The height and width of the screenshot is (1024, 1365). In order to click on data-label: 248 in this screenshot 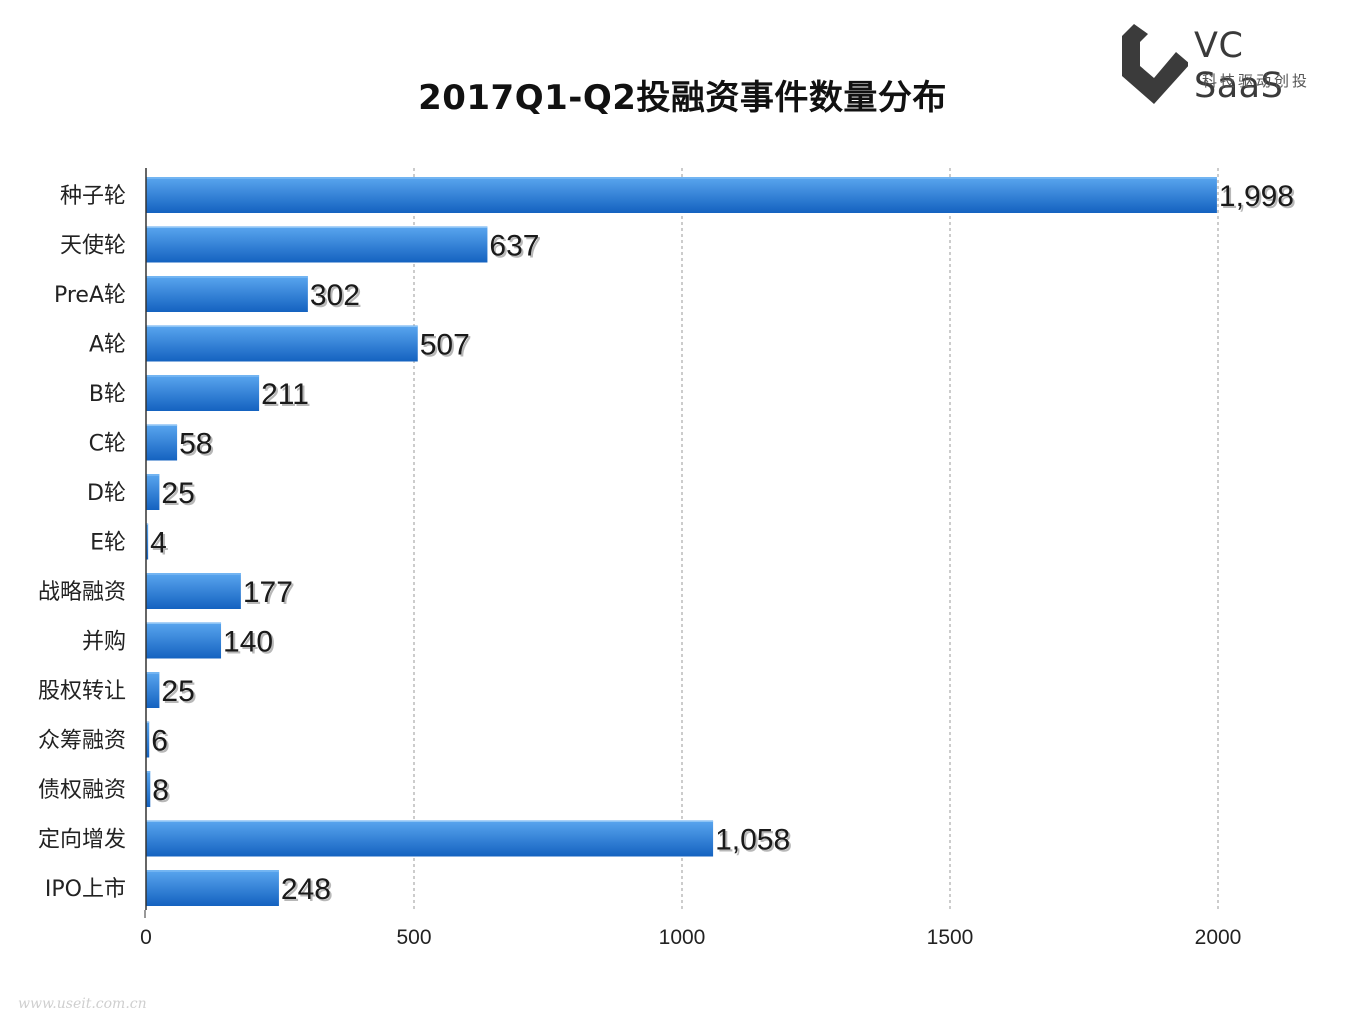, I will do `click(306, 889)`.